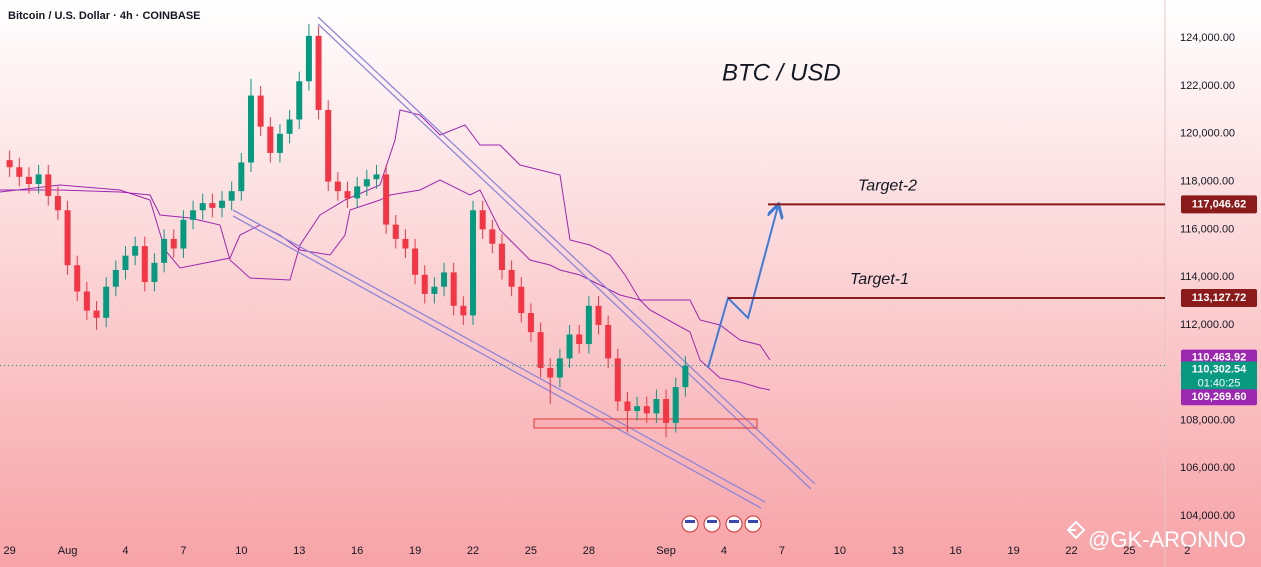 This screenshot has width=1261, height=567. What do you see at coordinates (68, 551) in the screenshot?
I see `x-tick-label: Aug` at bounding box center [68, 551].